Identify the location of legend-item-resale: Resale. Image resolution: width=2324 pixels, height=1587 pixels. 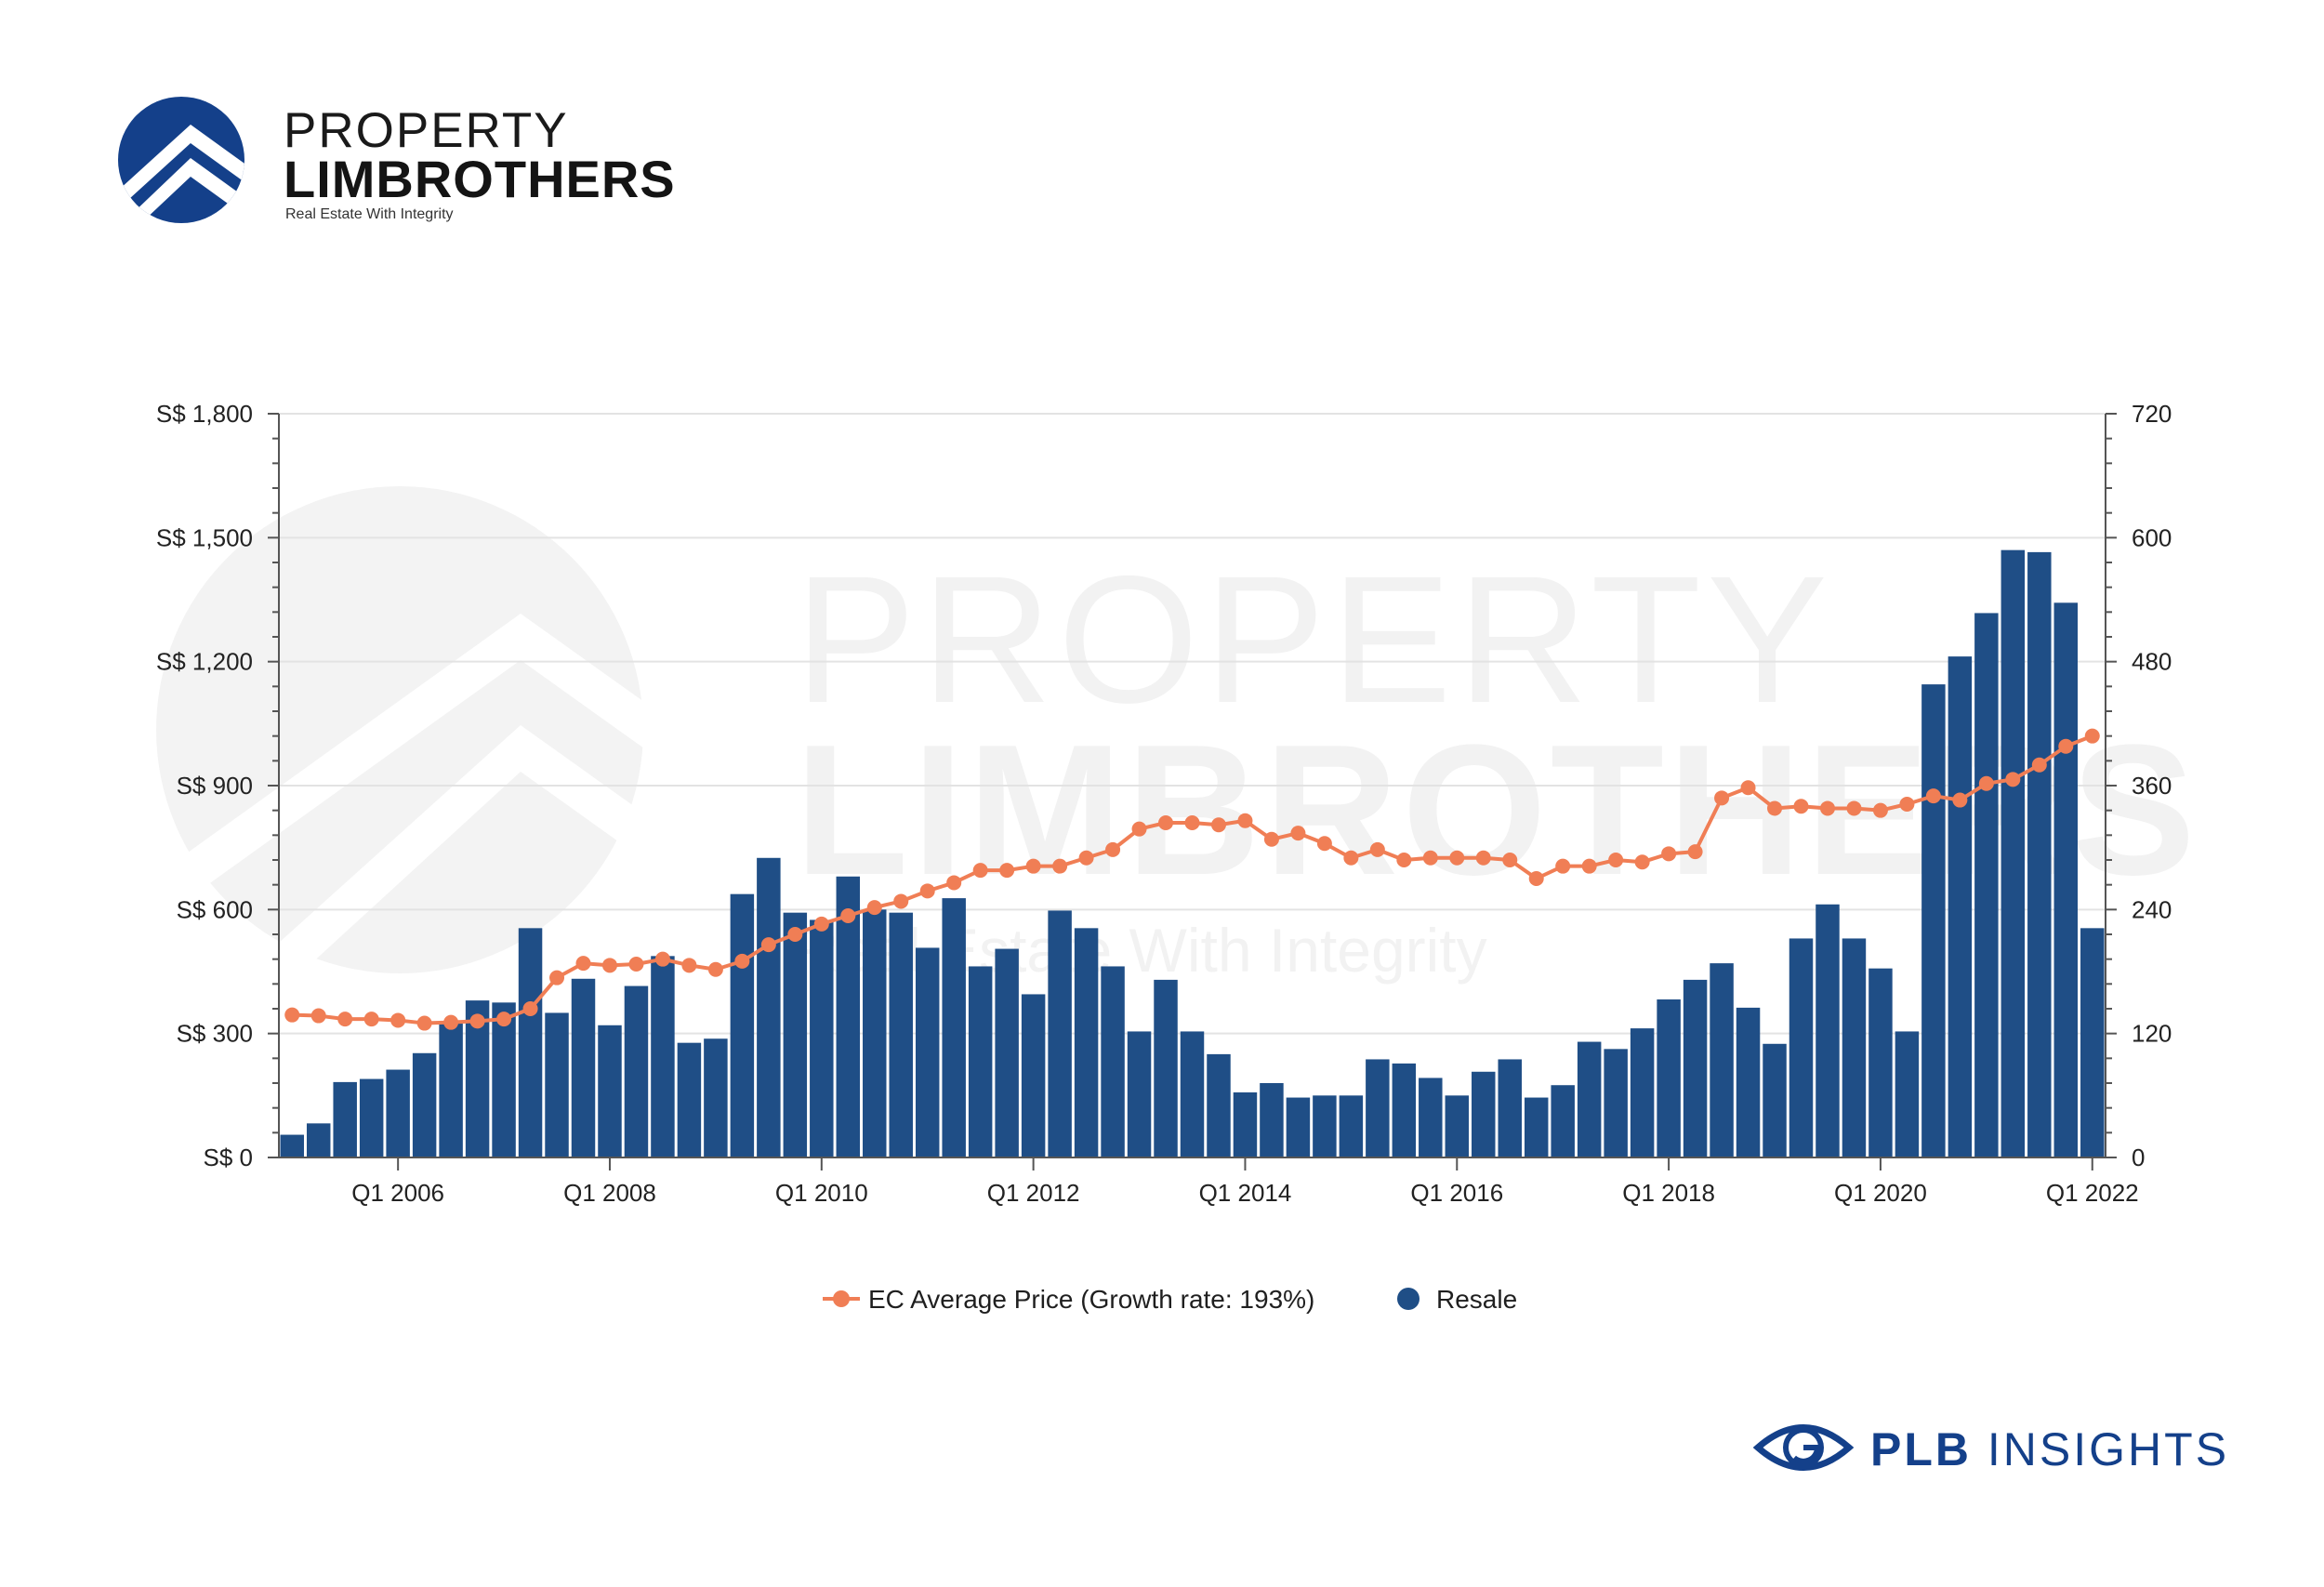
(1457, 1299).